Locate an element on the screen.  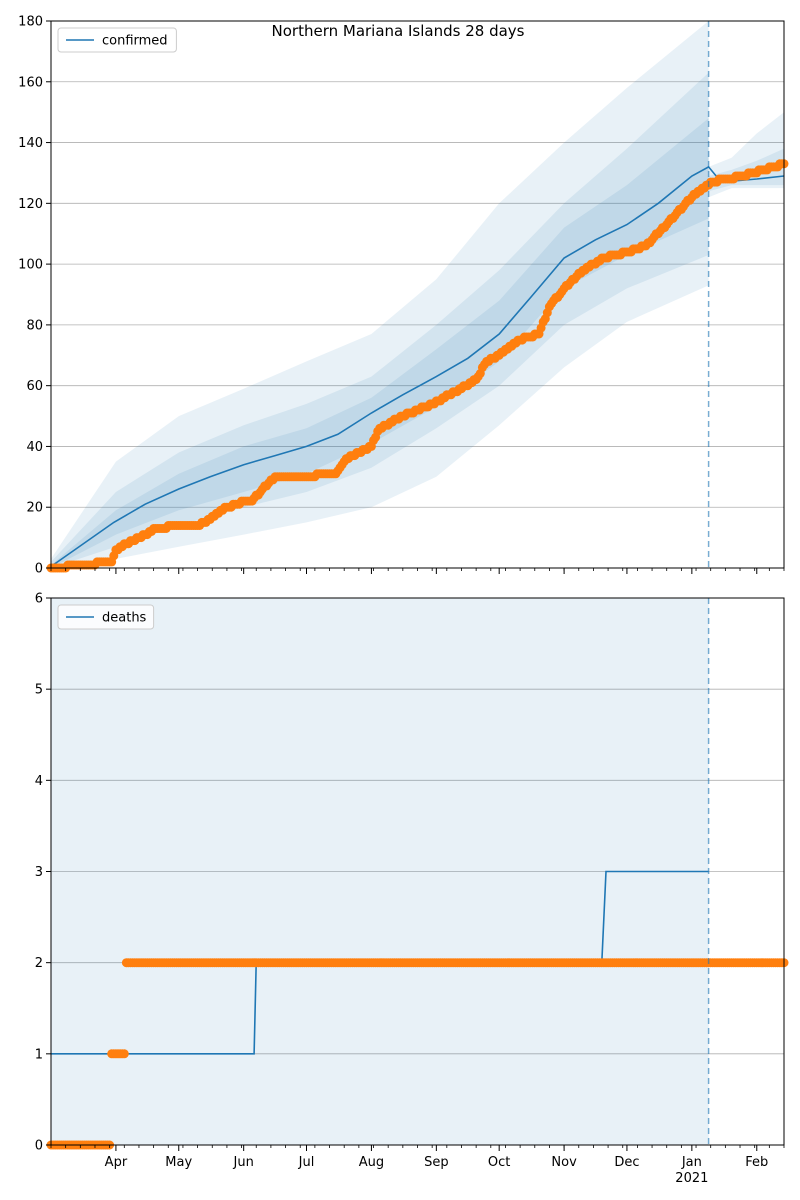
observed-point is located at coordinates (124, 1054).